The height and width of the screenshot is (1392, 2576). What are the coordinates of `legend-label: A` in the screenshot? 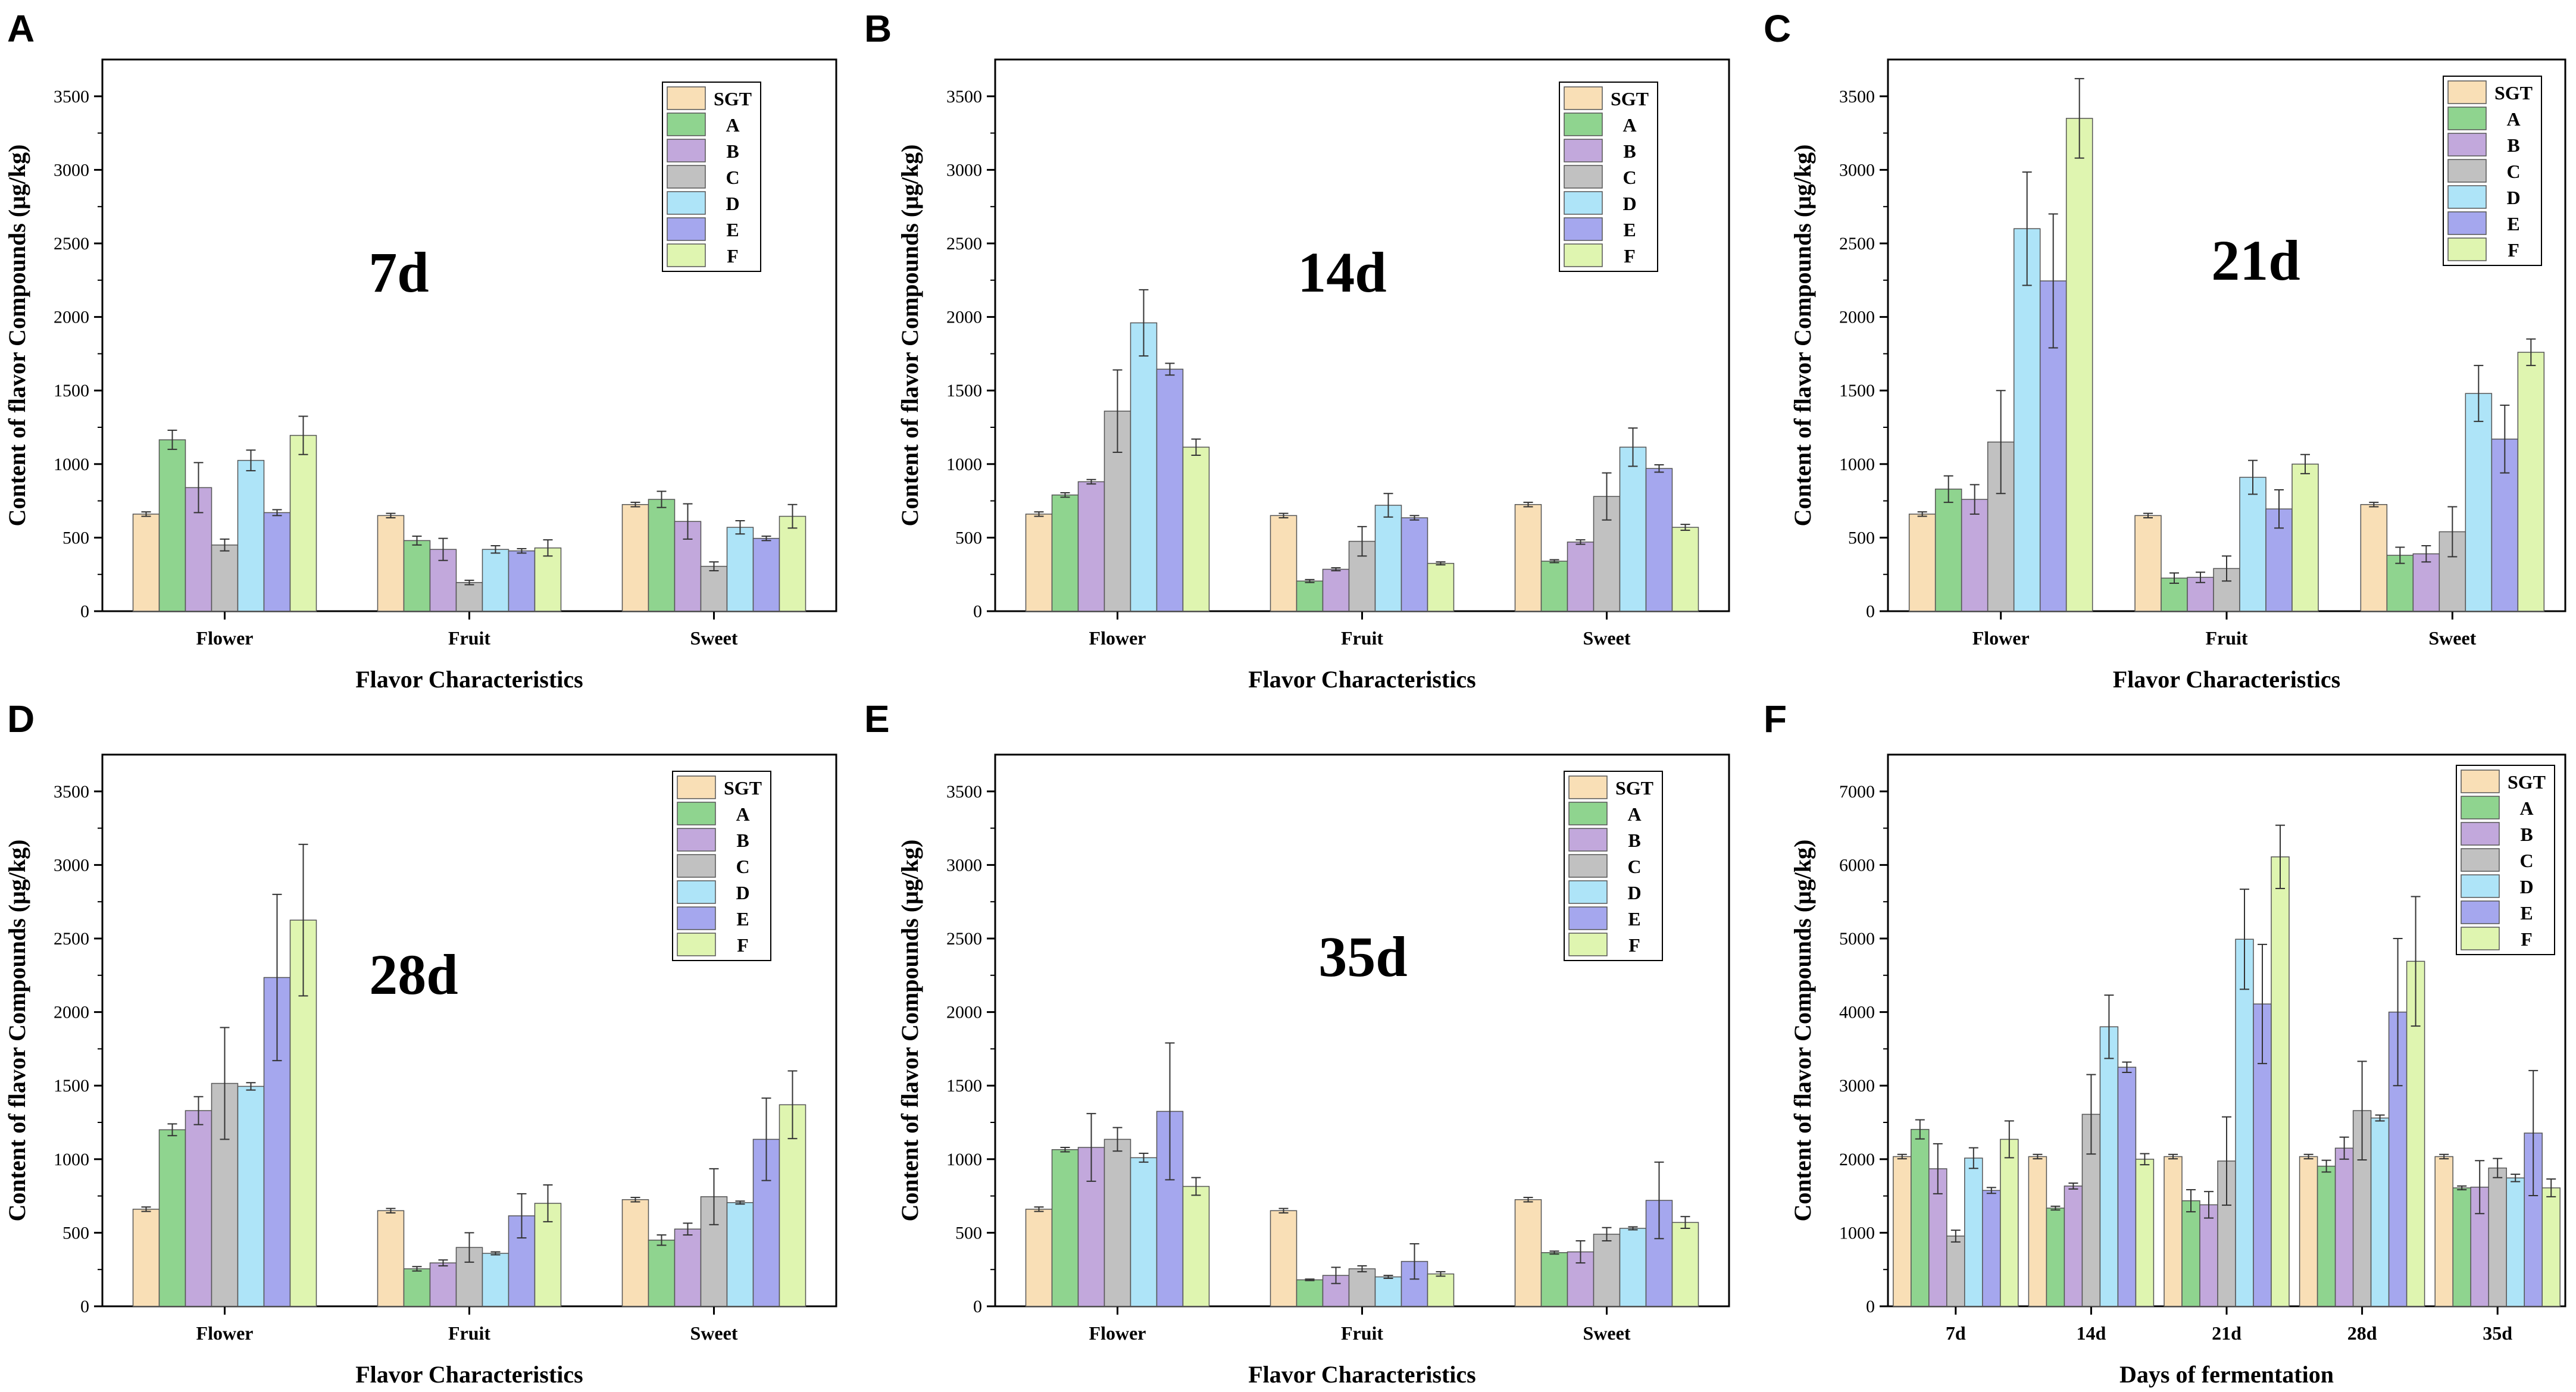 It's located at (2513, 119).